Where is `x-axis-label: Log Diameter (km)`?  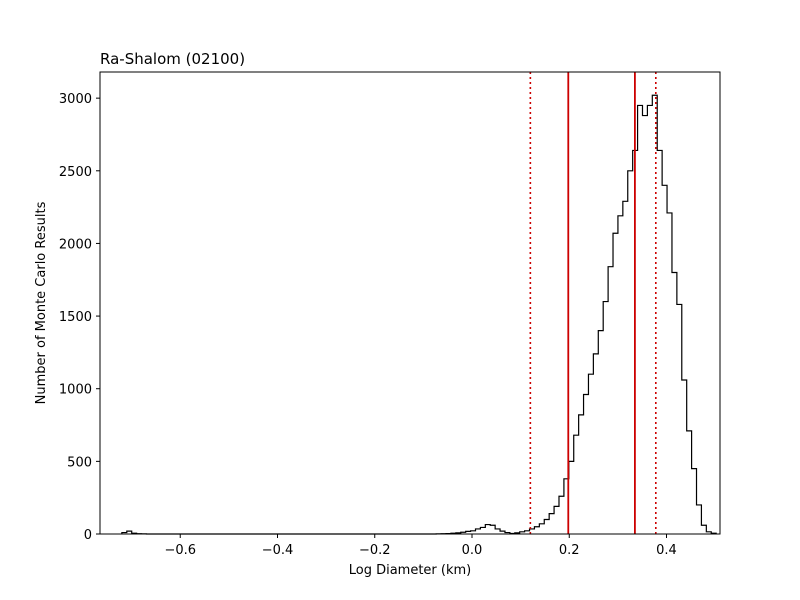
x-axis-label: Log Diameter (km) is located at coordinates (410, 570).